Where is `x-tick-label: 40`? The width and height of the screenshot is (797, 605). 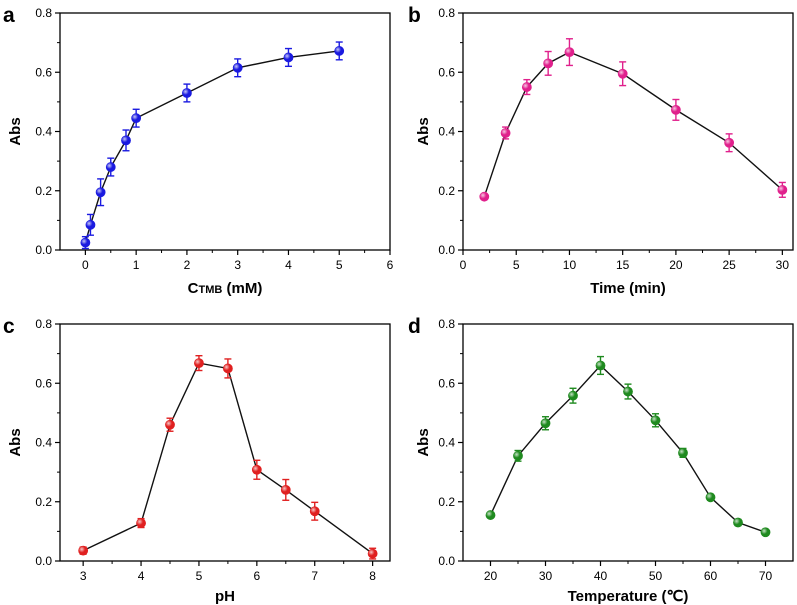 x-tick-label: 40 is located at coordinates (601, 576).